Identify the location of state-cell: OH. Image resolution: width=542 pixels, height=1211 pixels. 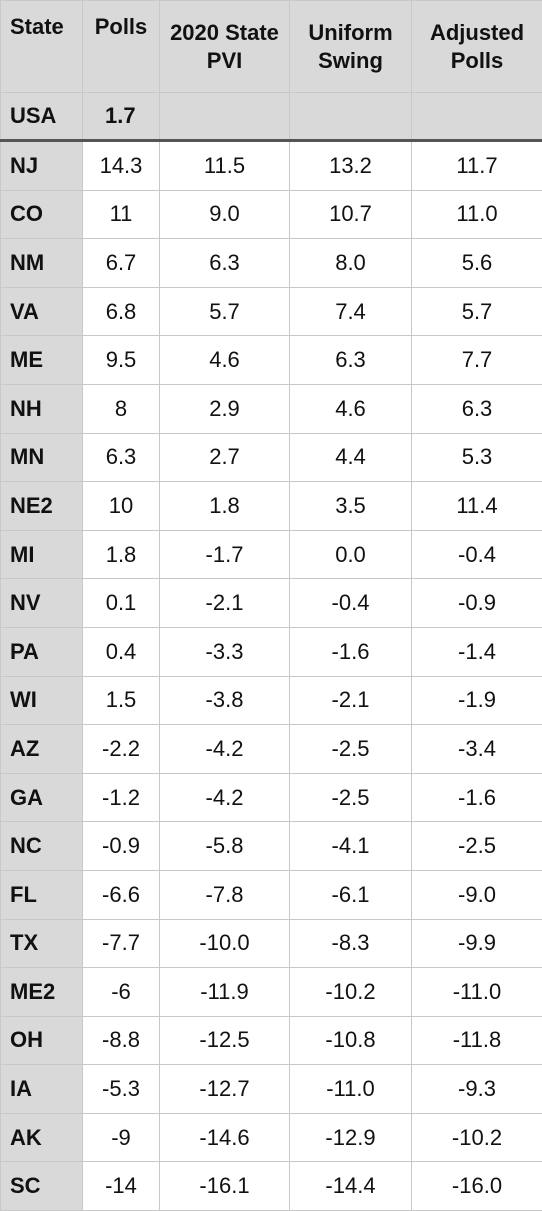
(42, 1040).